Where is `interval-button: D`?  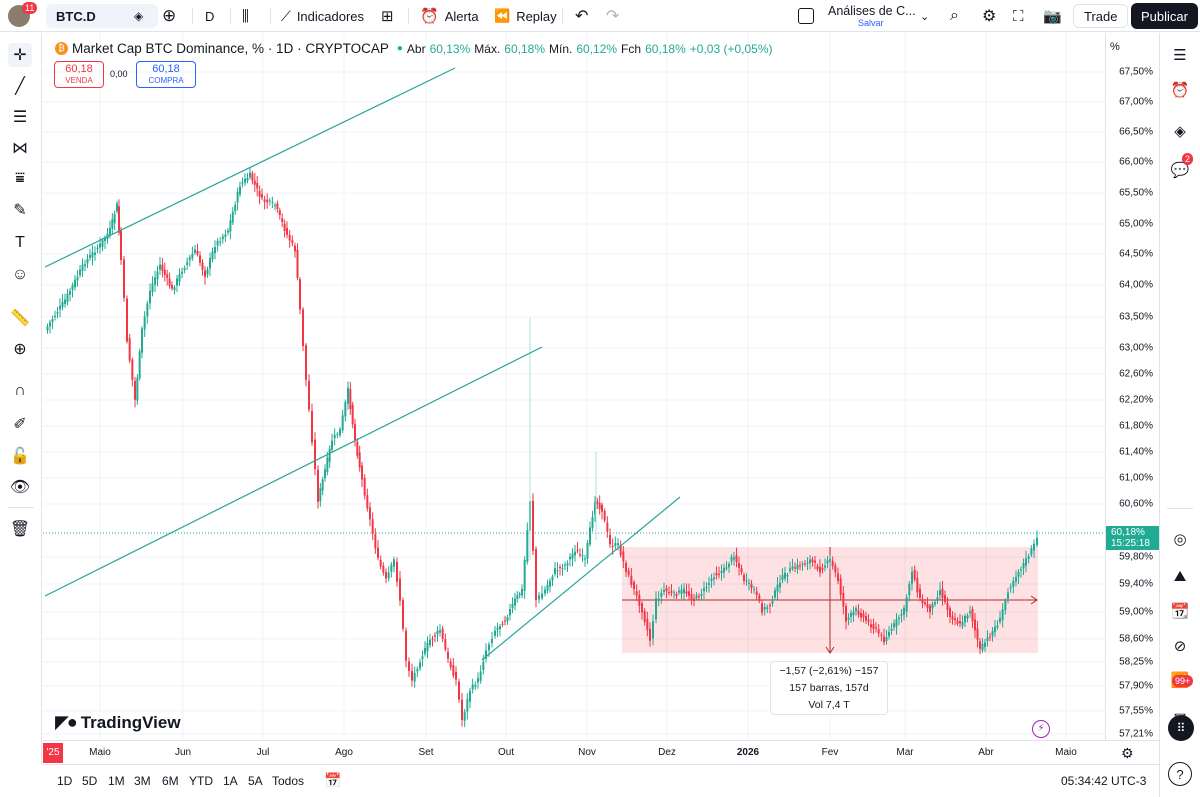 interval-button: D is located at coordinates (210, 16).